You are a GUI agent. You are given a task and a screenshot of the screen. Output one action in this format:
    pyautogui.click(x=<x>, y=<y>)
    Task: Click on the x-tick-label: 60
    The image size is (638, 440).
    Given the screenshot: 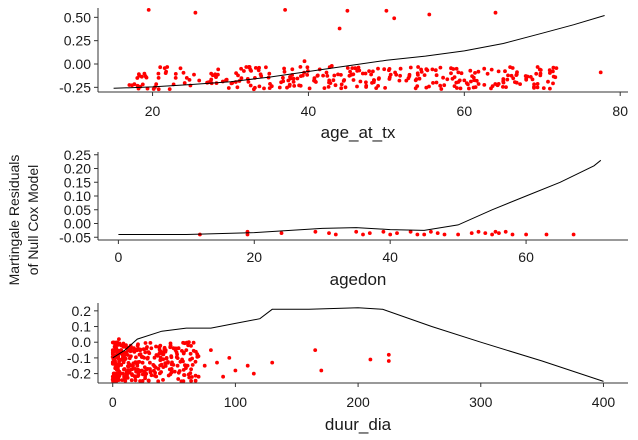 What is the action you would take?
    pyautogui.click(x=526, y=257)
    